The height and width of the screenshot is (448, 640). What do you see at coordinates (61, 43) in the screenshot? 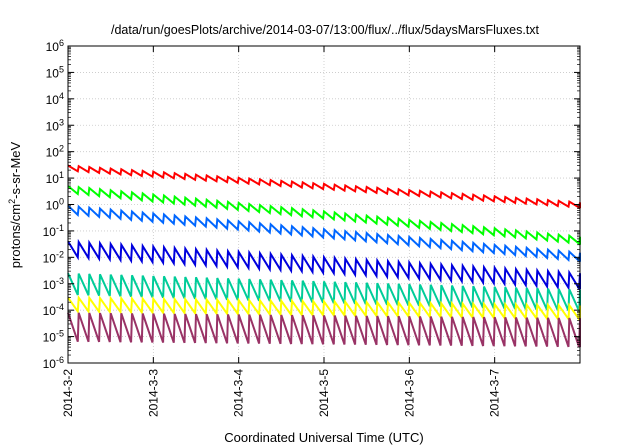
I see `y-tick-label-exponent: 6` at bounding box center [61, 43].